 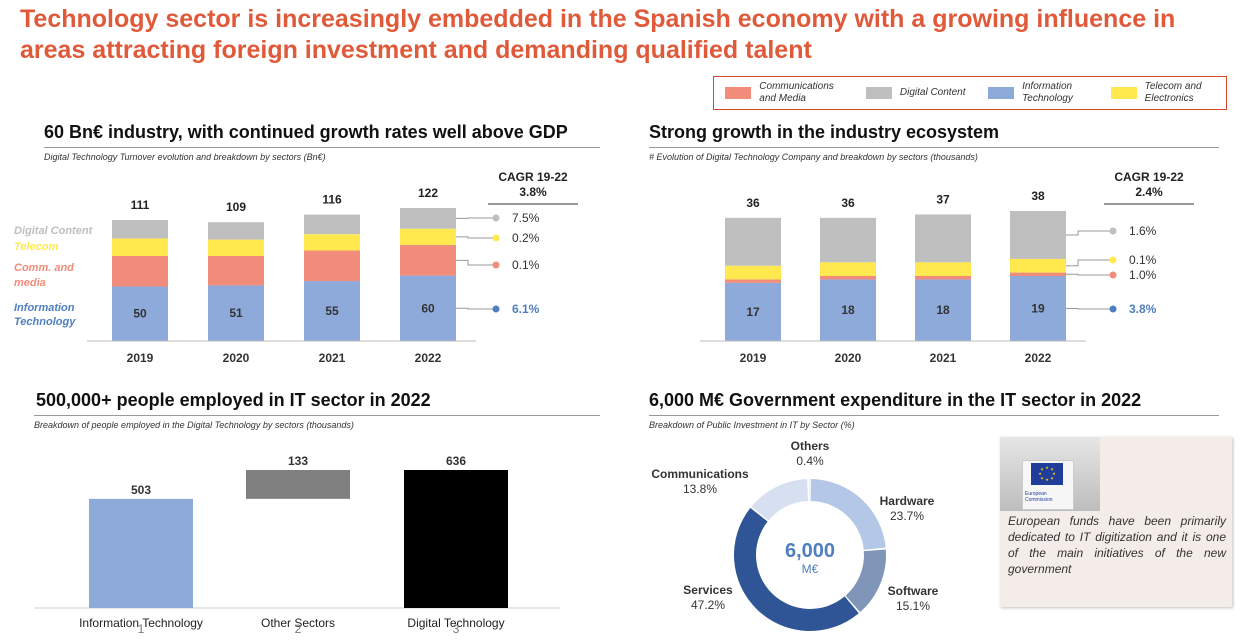 What do you see at coordinates (496, 265) in the screenshot?
I see `cagr-dot-turnover-s1` at bounding box center [496, 265].